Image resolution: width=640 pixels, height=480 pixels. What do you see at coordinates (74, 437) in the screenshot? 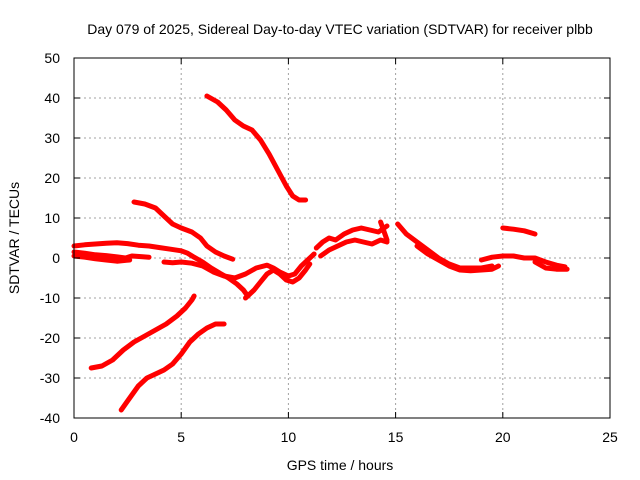
I see `x-tick-label: 0` at bounding box center [74, 437].